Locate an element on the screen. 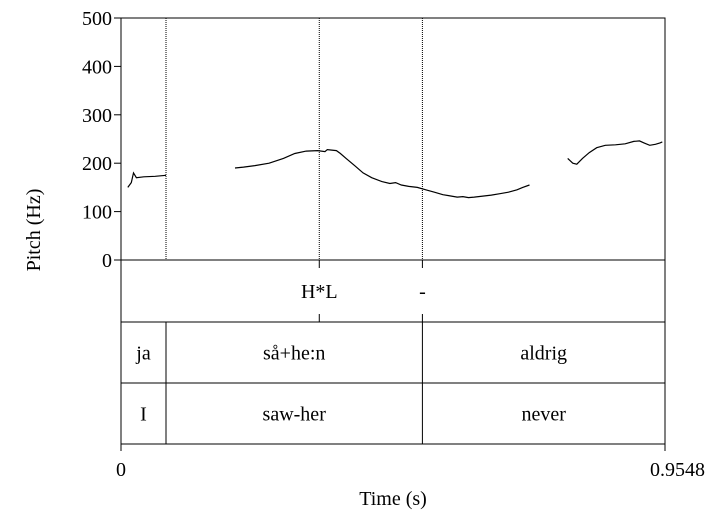  y-tick-label: 0 is located at coordinates (107, 261).